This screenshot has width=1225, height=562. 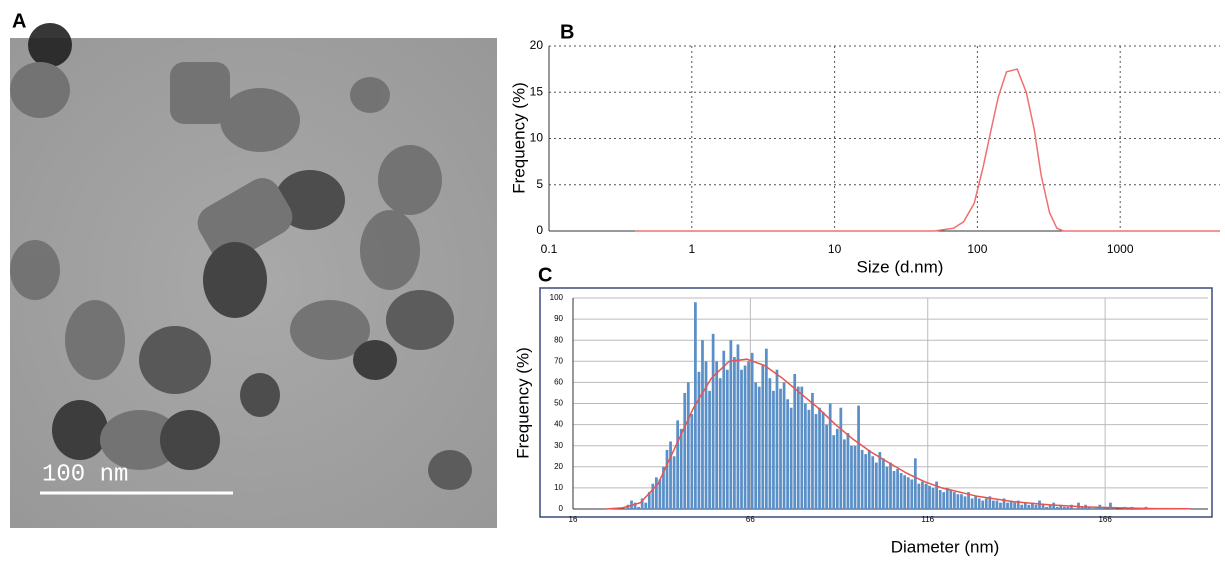 What do you see at coordinates (545, 275) in the screenshot?
I see `panel-label: C` at bounding box center [545, 275].